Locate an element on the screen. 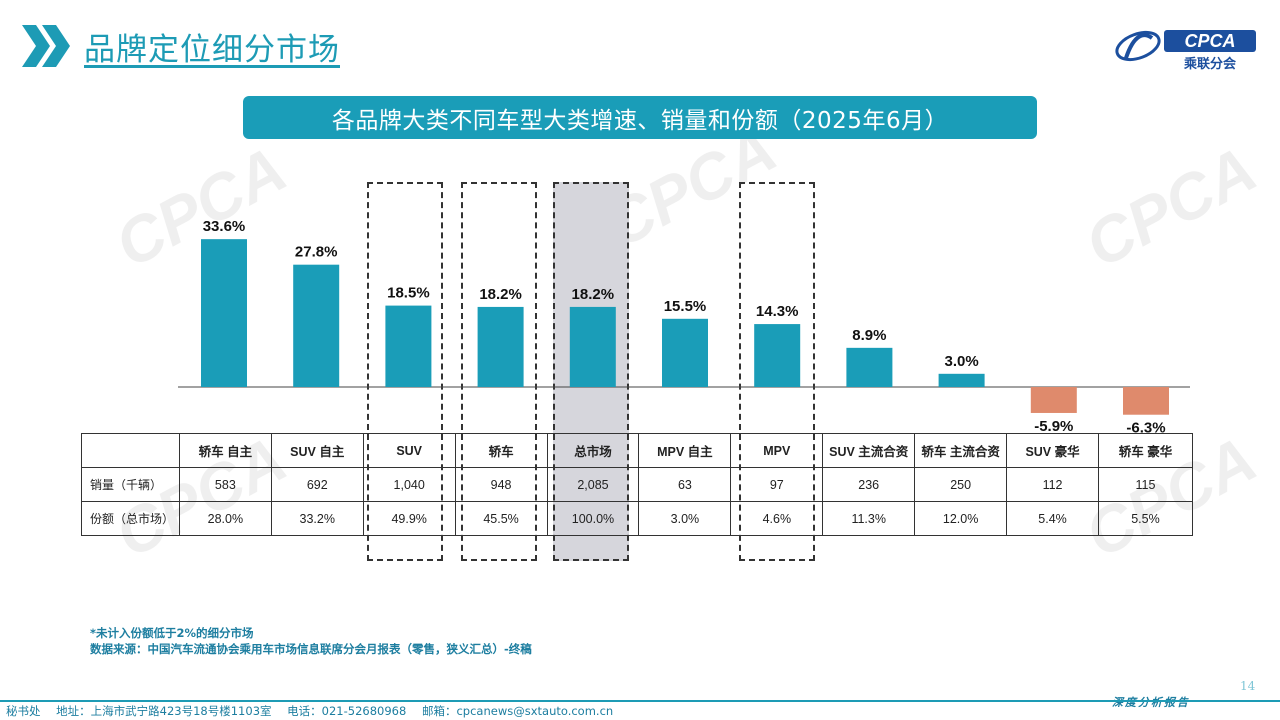 The image size is (1280, 720). data-label: 27.8% is located at coordinates (316, 252).